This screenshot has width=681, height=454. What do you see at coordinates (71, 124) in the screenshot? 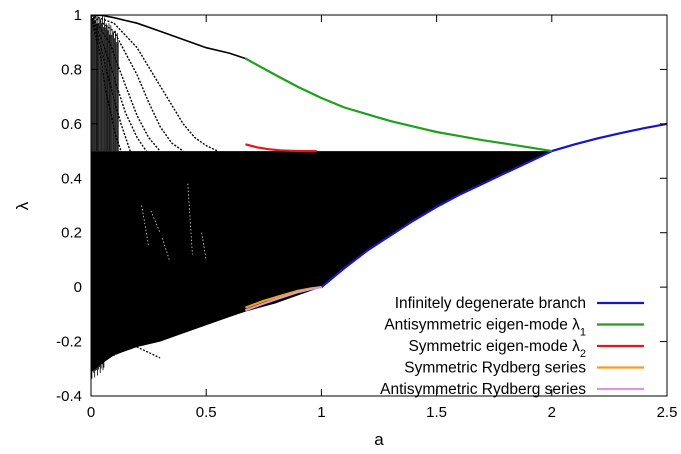
I see `y-tick-label: 0.6` at bounding box center [71, 124].